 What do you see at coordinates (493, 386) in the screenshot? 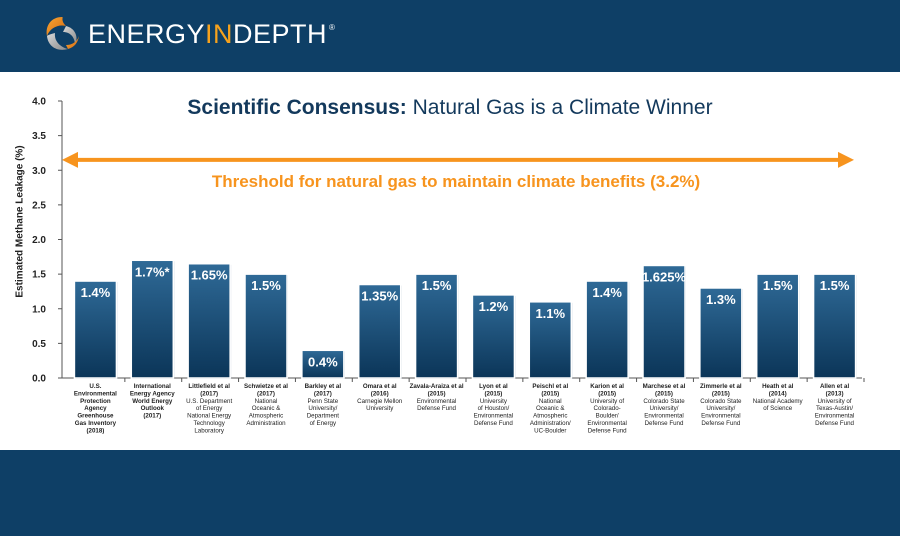
I see `category-label-line: Lyon et al` at bounding box center [493, 386].